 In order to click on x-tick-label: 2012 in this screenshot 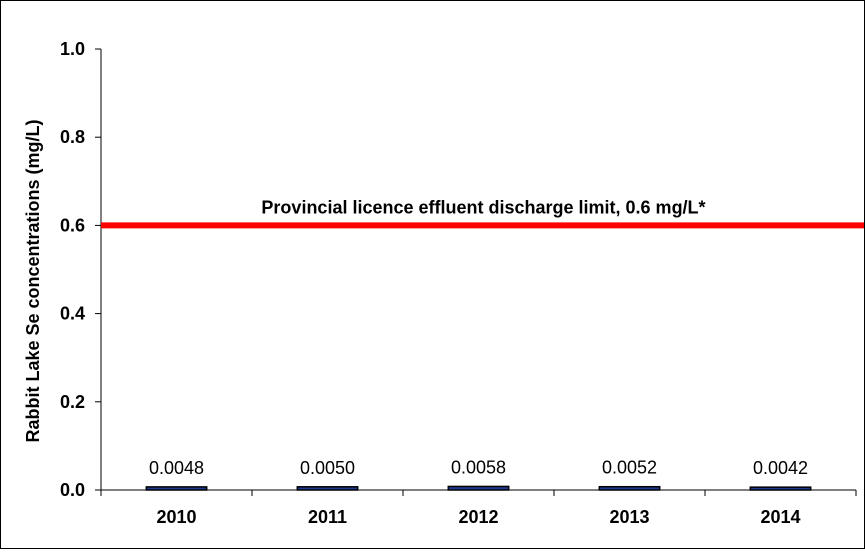, I will do `click(478, 517)`.